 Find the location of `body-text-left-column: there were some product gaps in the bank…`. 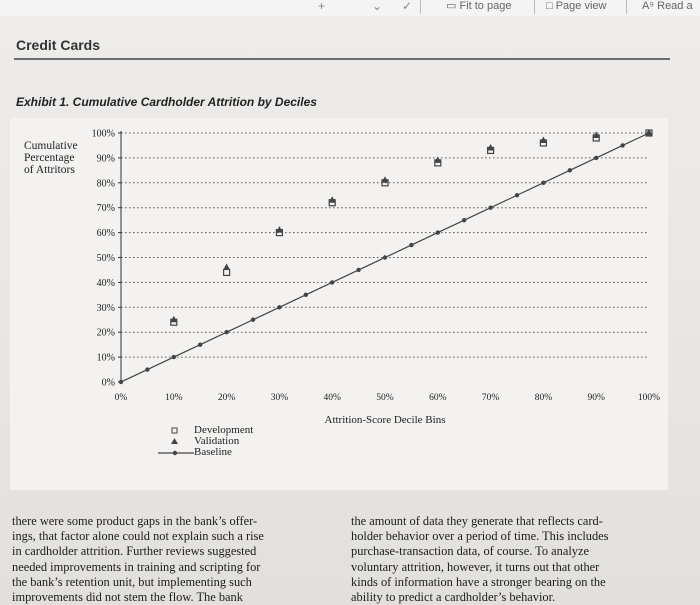

body-text-left-column: there were some product gaps in the bank… is located at coordinates (138, 559).